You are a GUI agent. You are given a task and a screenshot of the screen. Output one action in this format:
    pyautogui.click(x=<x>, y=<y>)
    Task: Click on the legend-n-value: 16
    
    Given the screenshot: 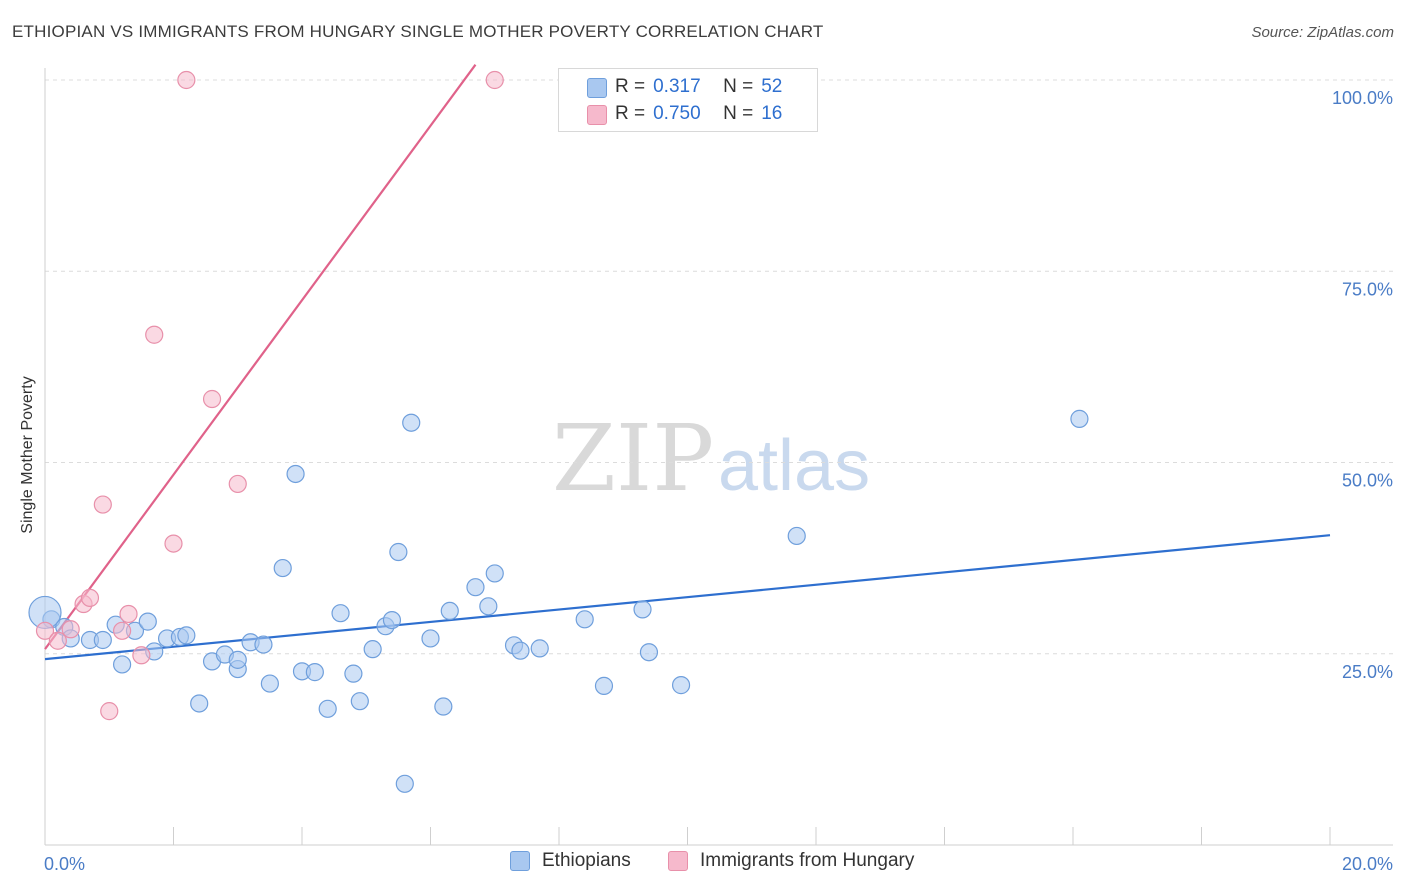 What is the action you would take?
    pyautogui.click(x=772, y=113)
    